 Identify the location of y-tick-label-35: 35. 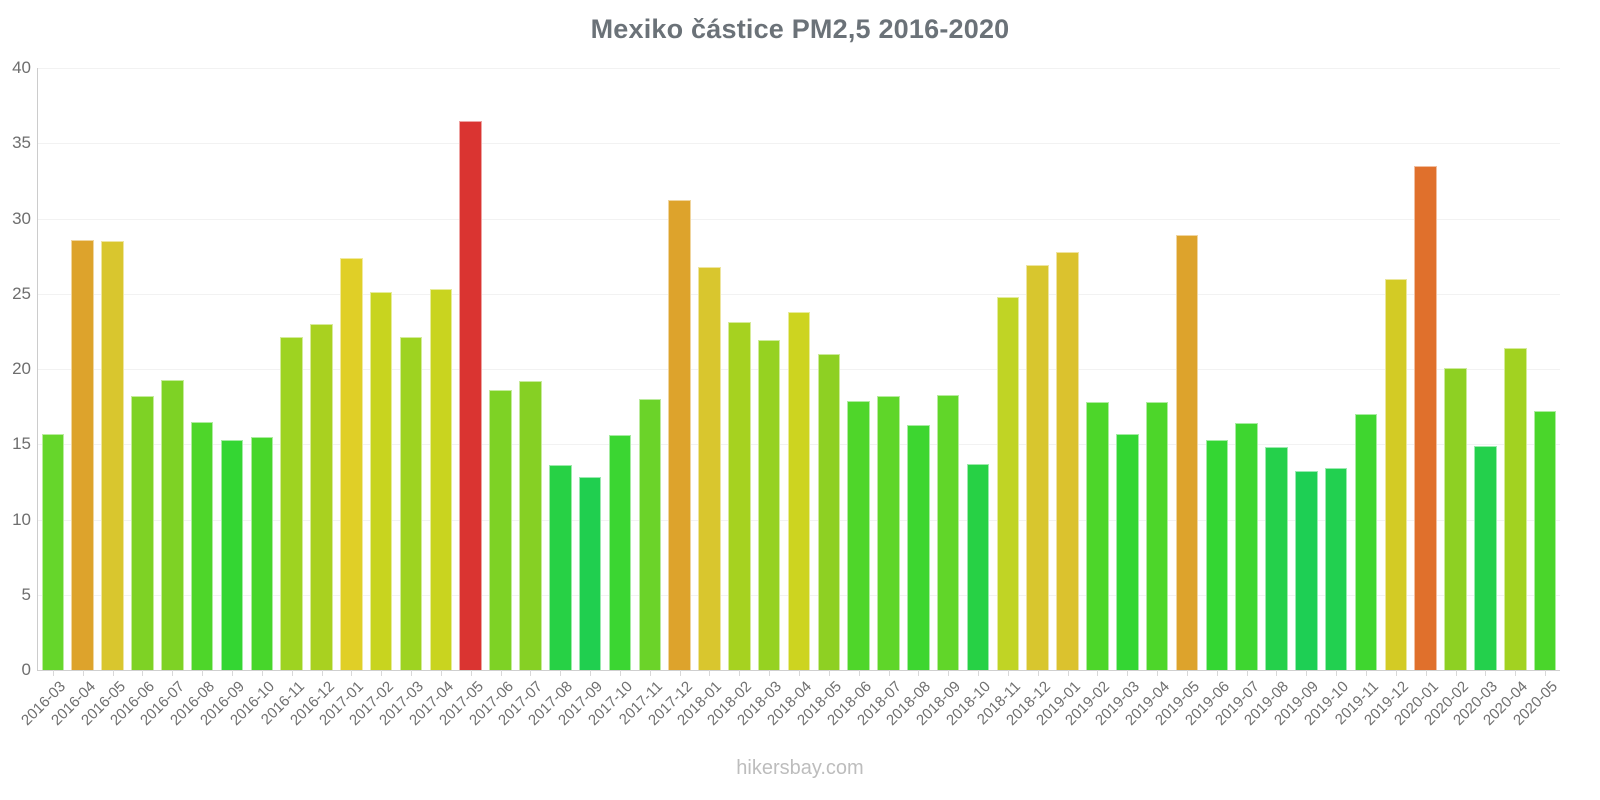
(21, 143).